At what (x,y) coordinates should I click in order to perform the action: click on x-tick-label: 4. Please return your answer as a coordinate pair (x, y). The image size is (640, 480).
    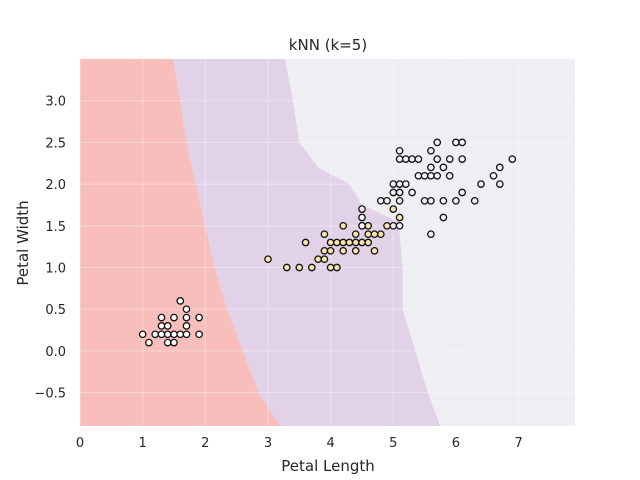
    Looking at the image, I should click on (330, 443).